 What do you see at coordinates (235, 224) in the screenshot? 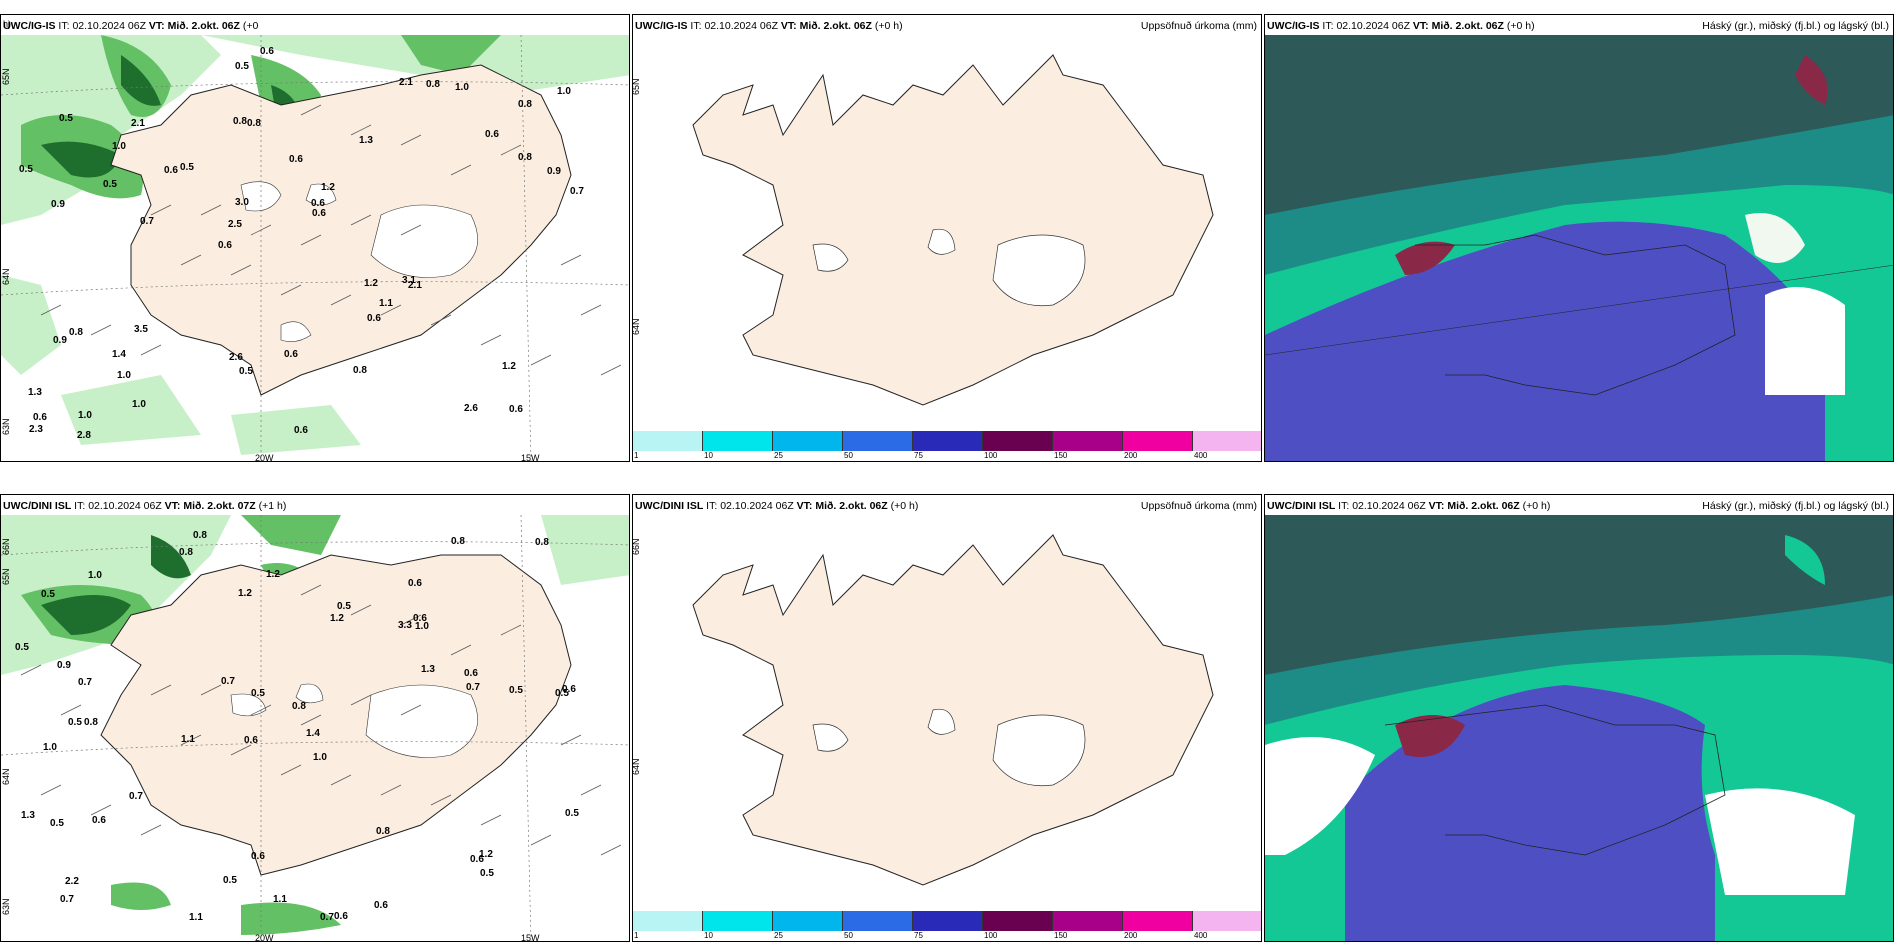
I see `precip-value-label: 2.5` at bounding box center [235, 224].